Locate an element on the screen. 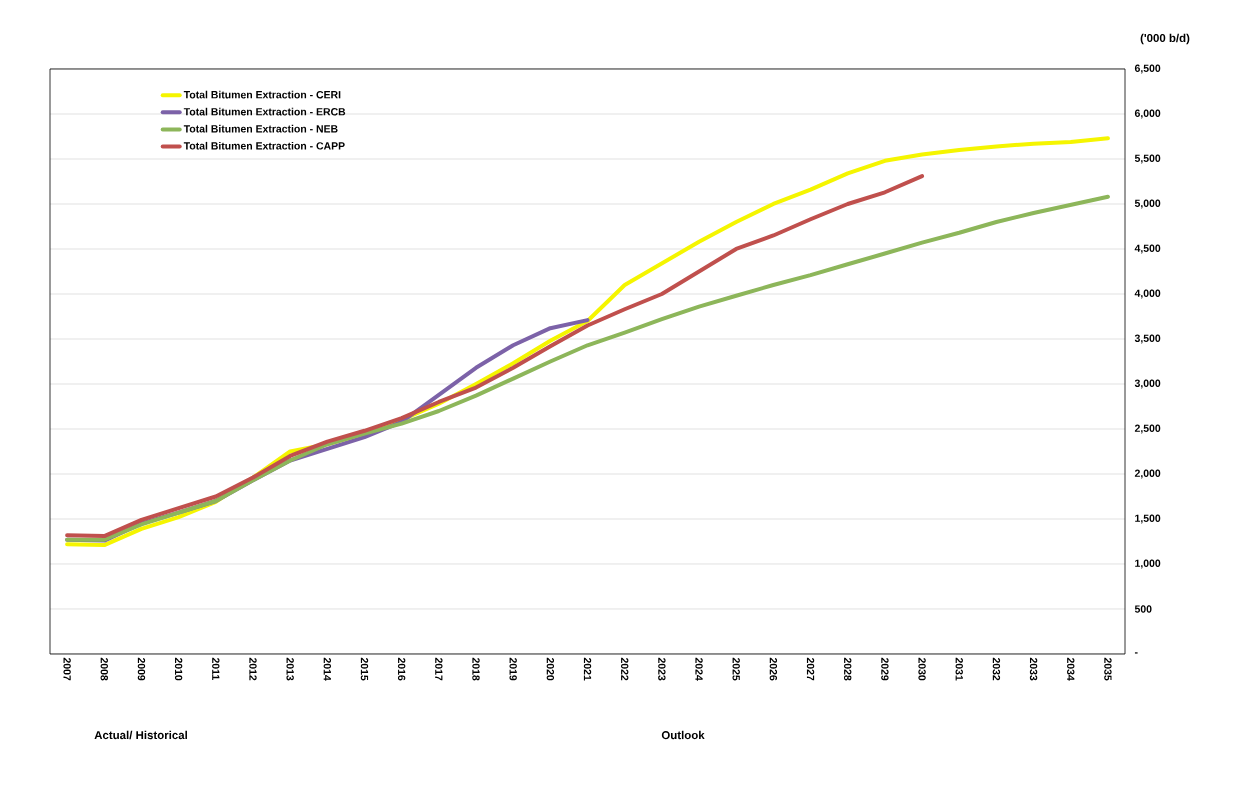 The width and height of the screenshot is (1243, 785). legend-label: Total Bitumen Extraction - NEB is located at coordinates (260, 128).